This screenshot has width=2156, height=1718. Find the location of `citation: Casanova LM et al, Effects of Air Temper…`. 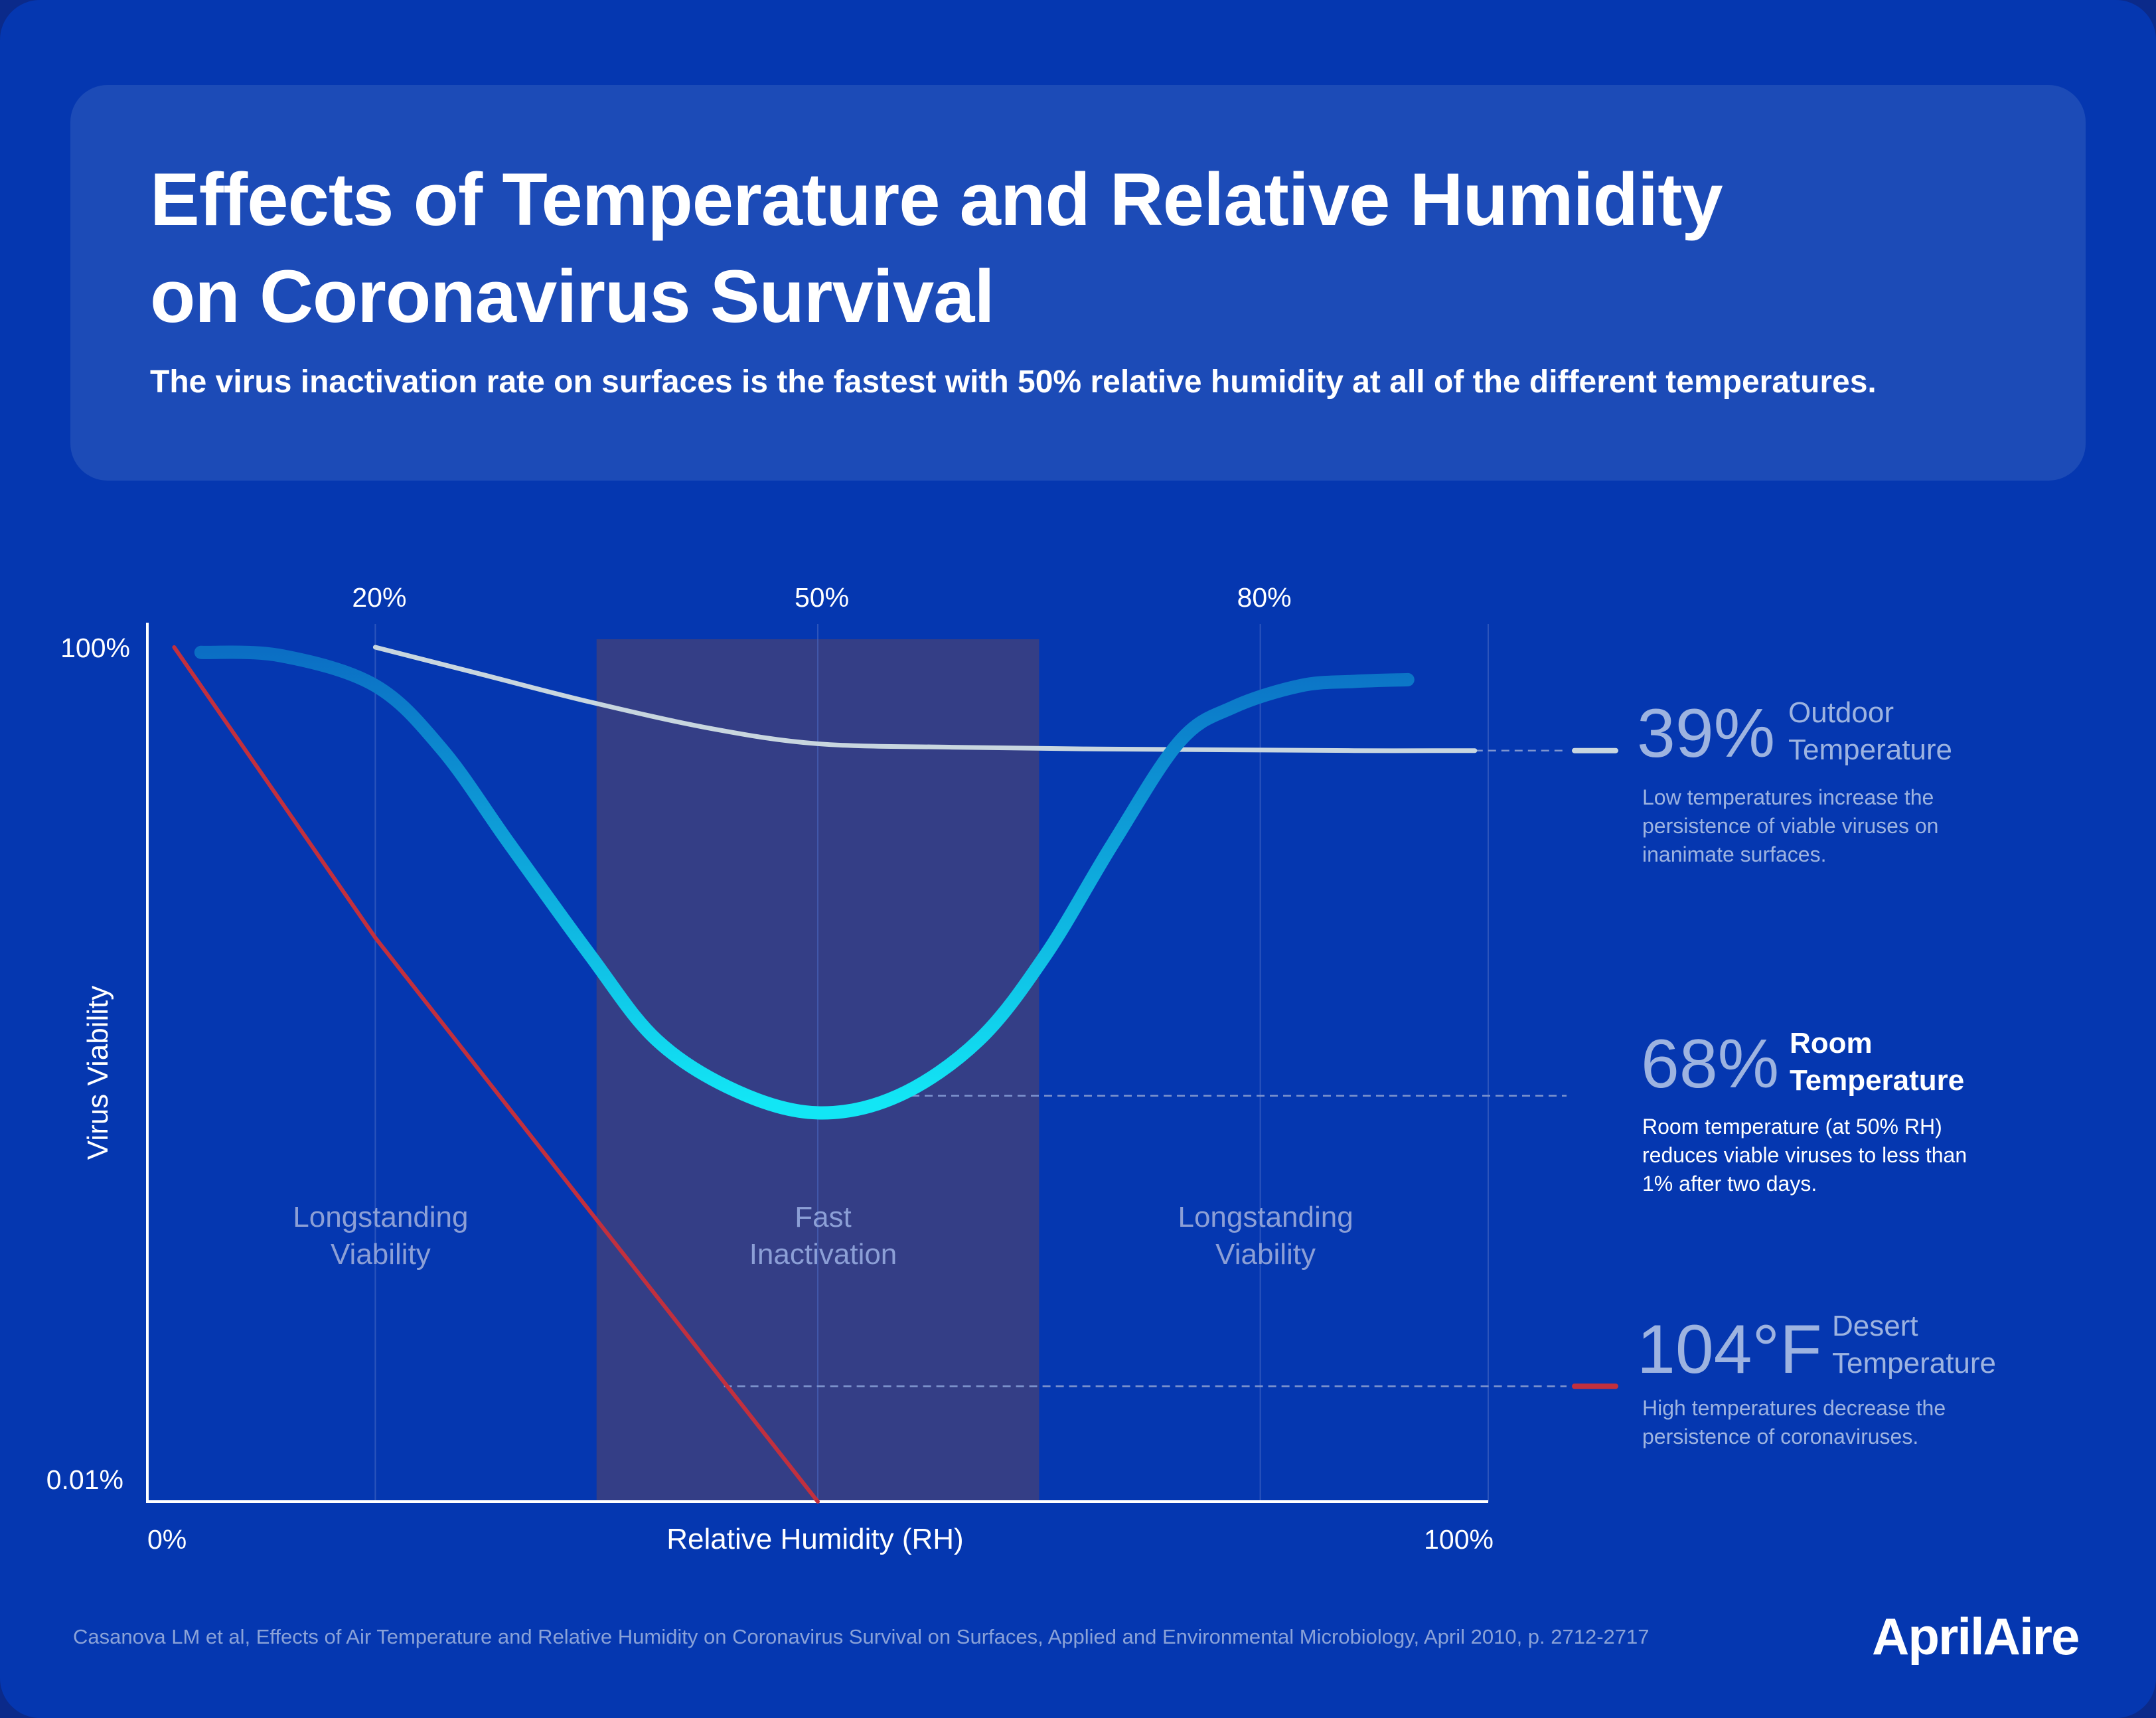

citation: Casanova LM et al, Effects of Air Temper… is located at coordinates (862, 1636).